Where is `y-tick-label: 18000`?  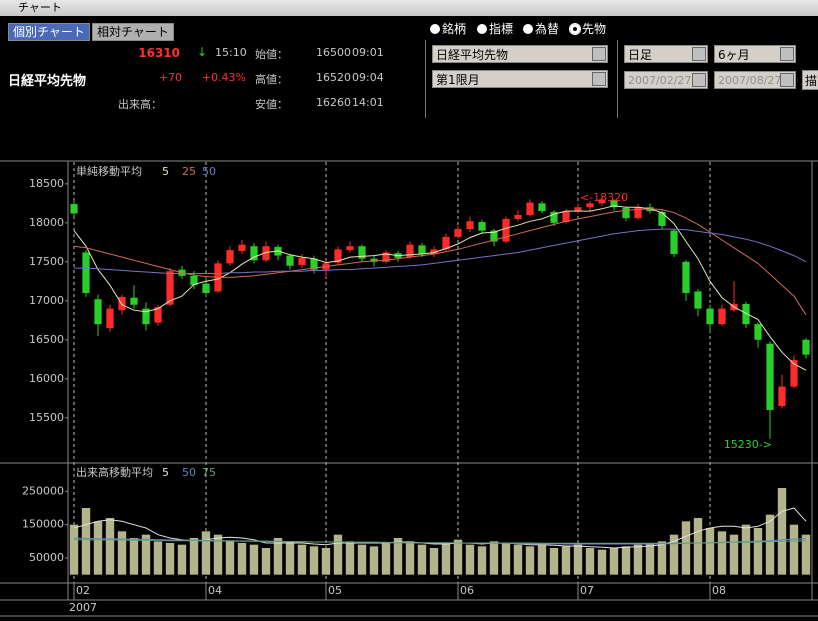
y-tick-label: 18000 is located at coordinates (46, 222).